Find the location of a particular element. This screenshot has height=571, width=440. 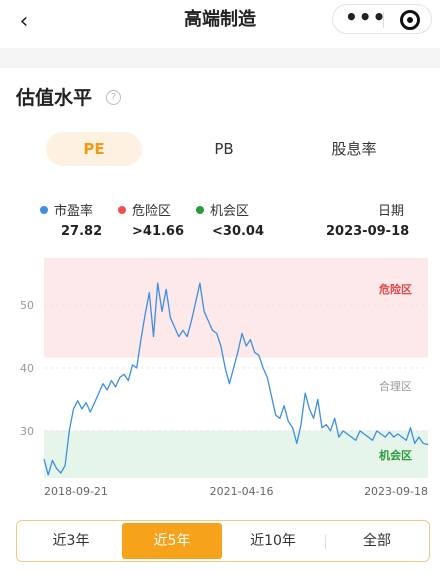

question-circle-icon: ? is located at coordinates (113, 97).